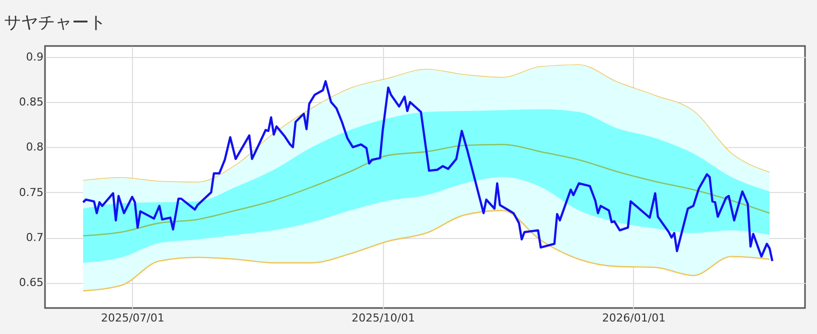  I want to click on chart-title: サヤチャート, so click(55, 23).